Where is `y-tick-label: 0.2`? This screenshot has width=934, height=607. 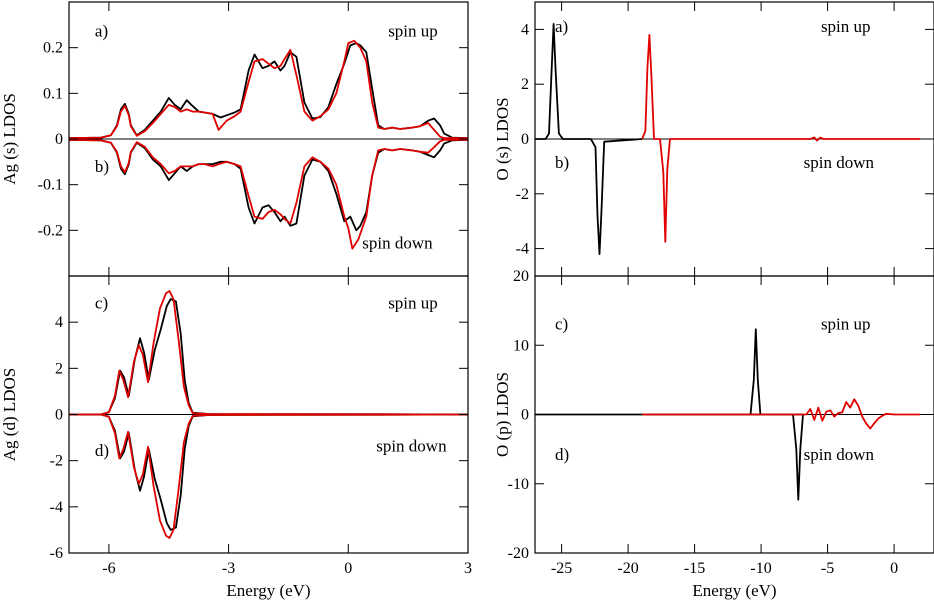
y-tick-label: 0.2 is located at coordinates (53, 48).